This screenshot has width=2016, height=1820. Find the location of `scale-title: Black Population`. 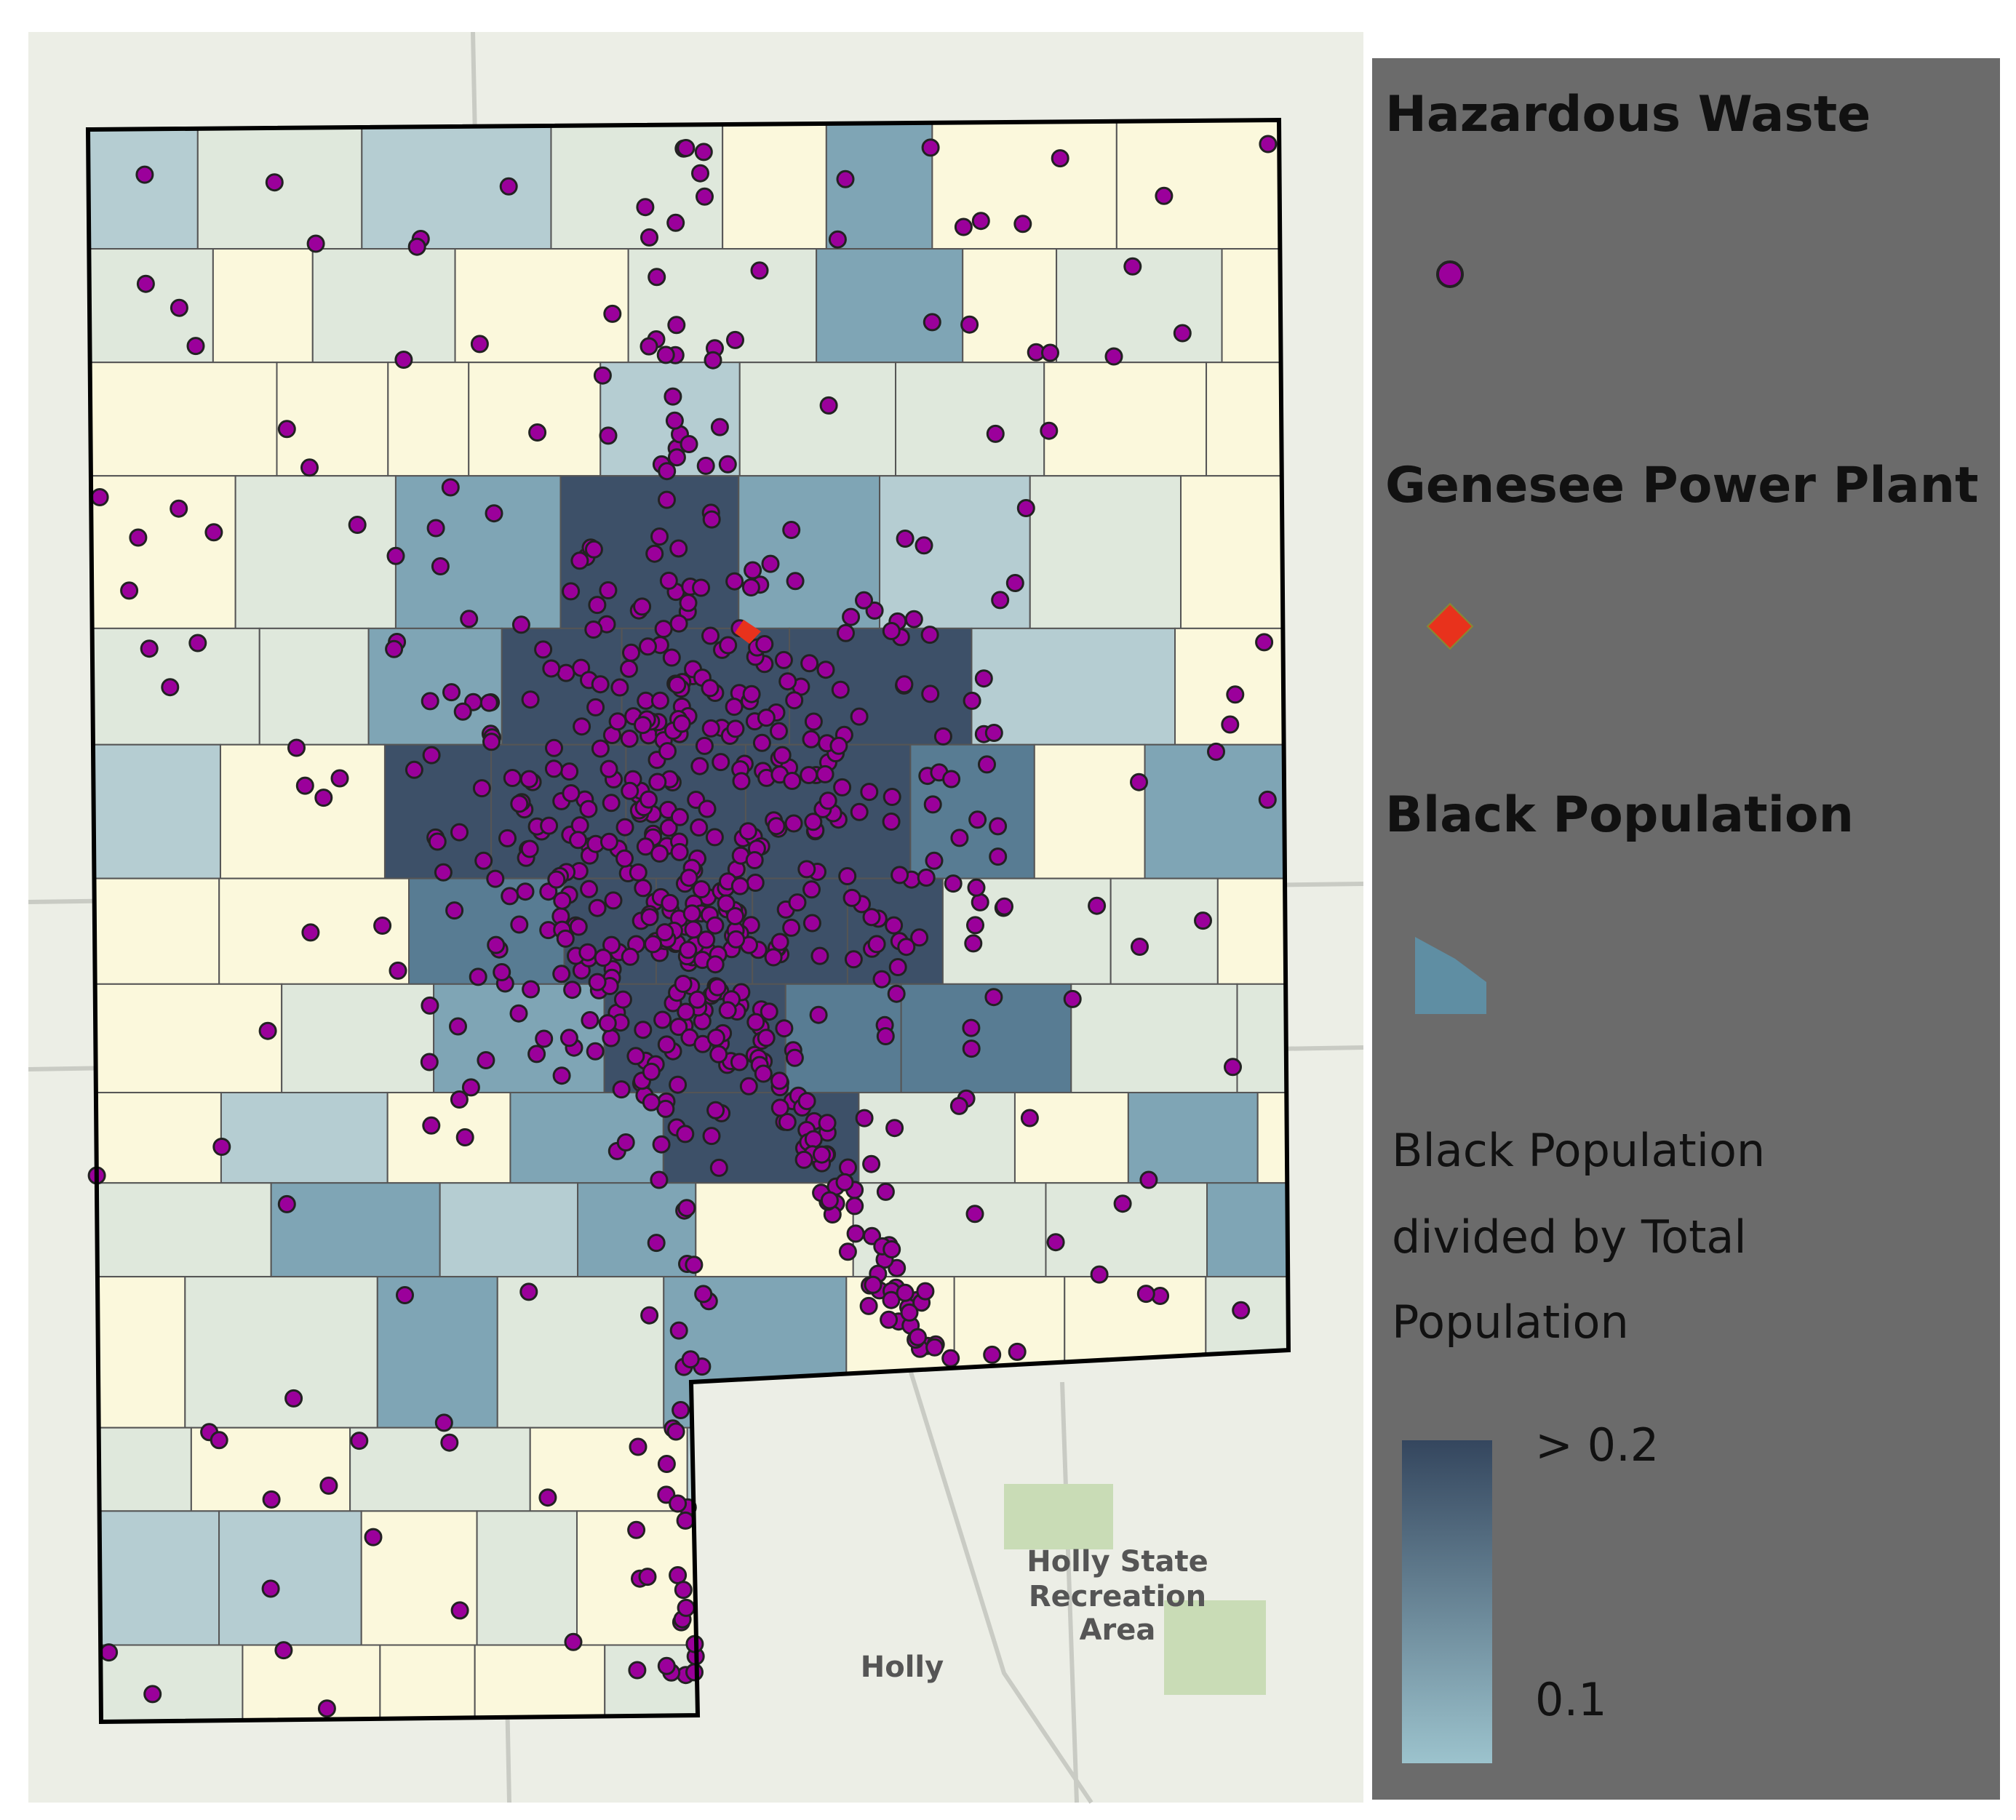

scale-title: Black Population is located at coordinates (1578, 1150).